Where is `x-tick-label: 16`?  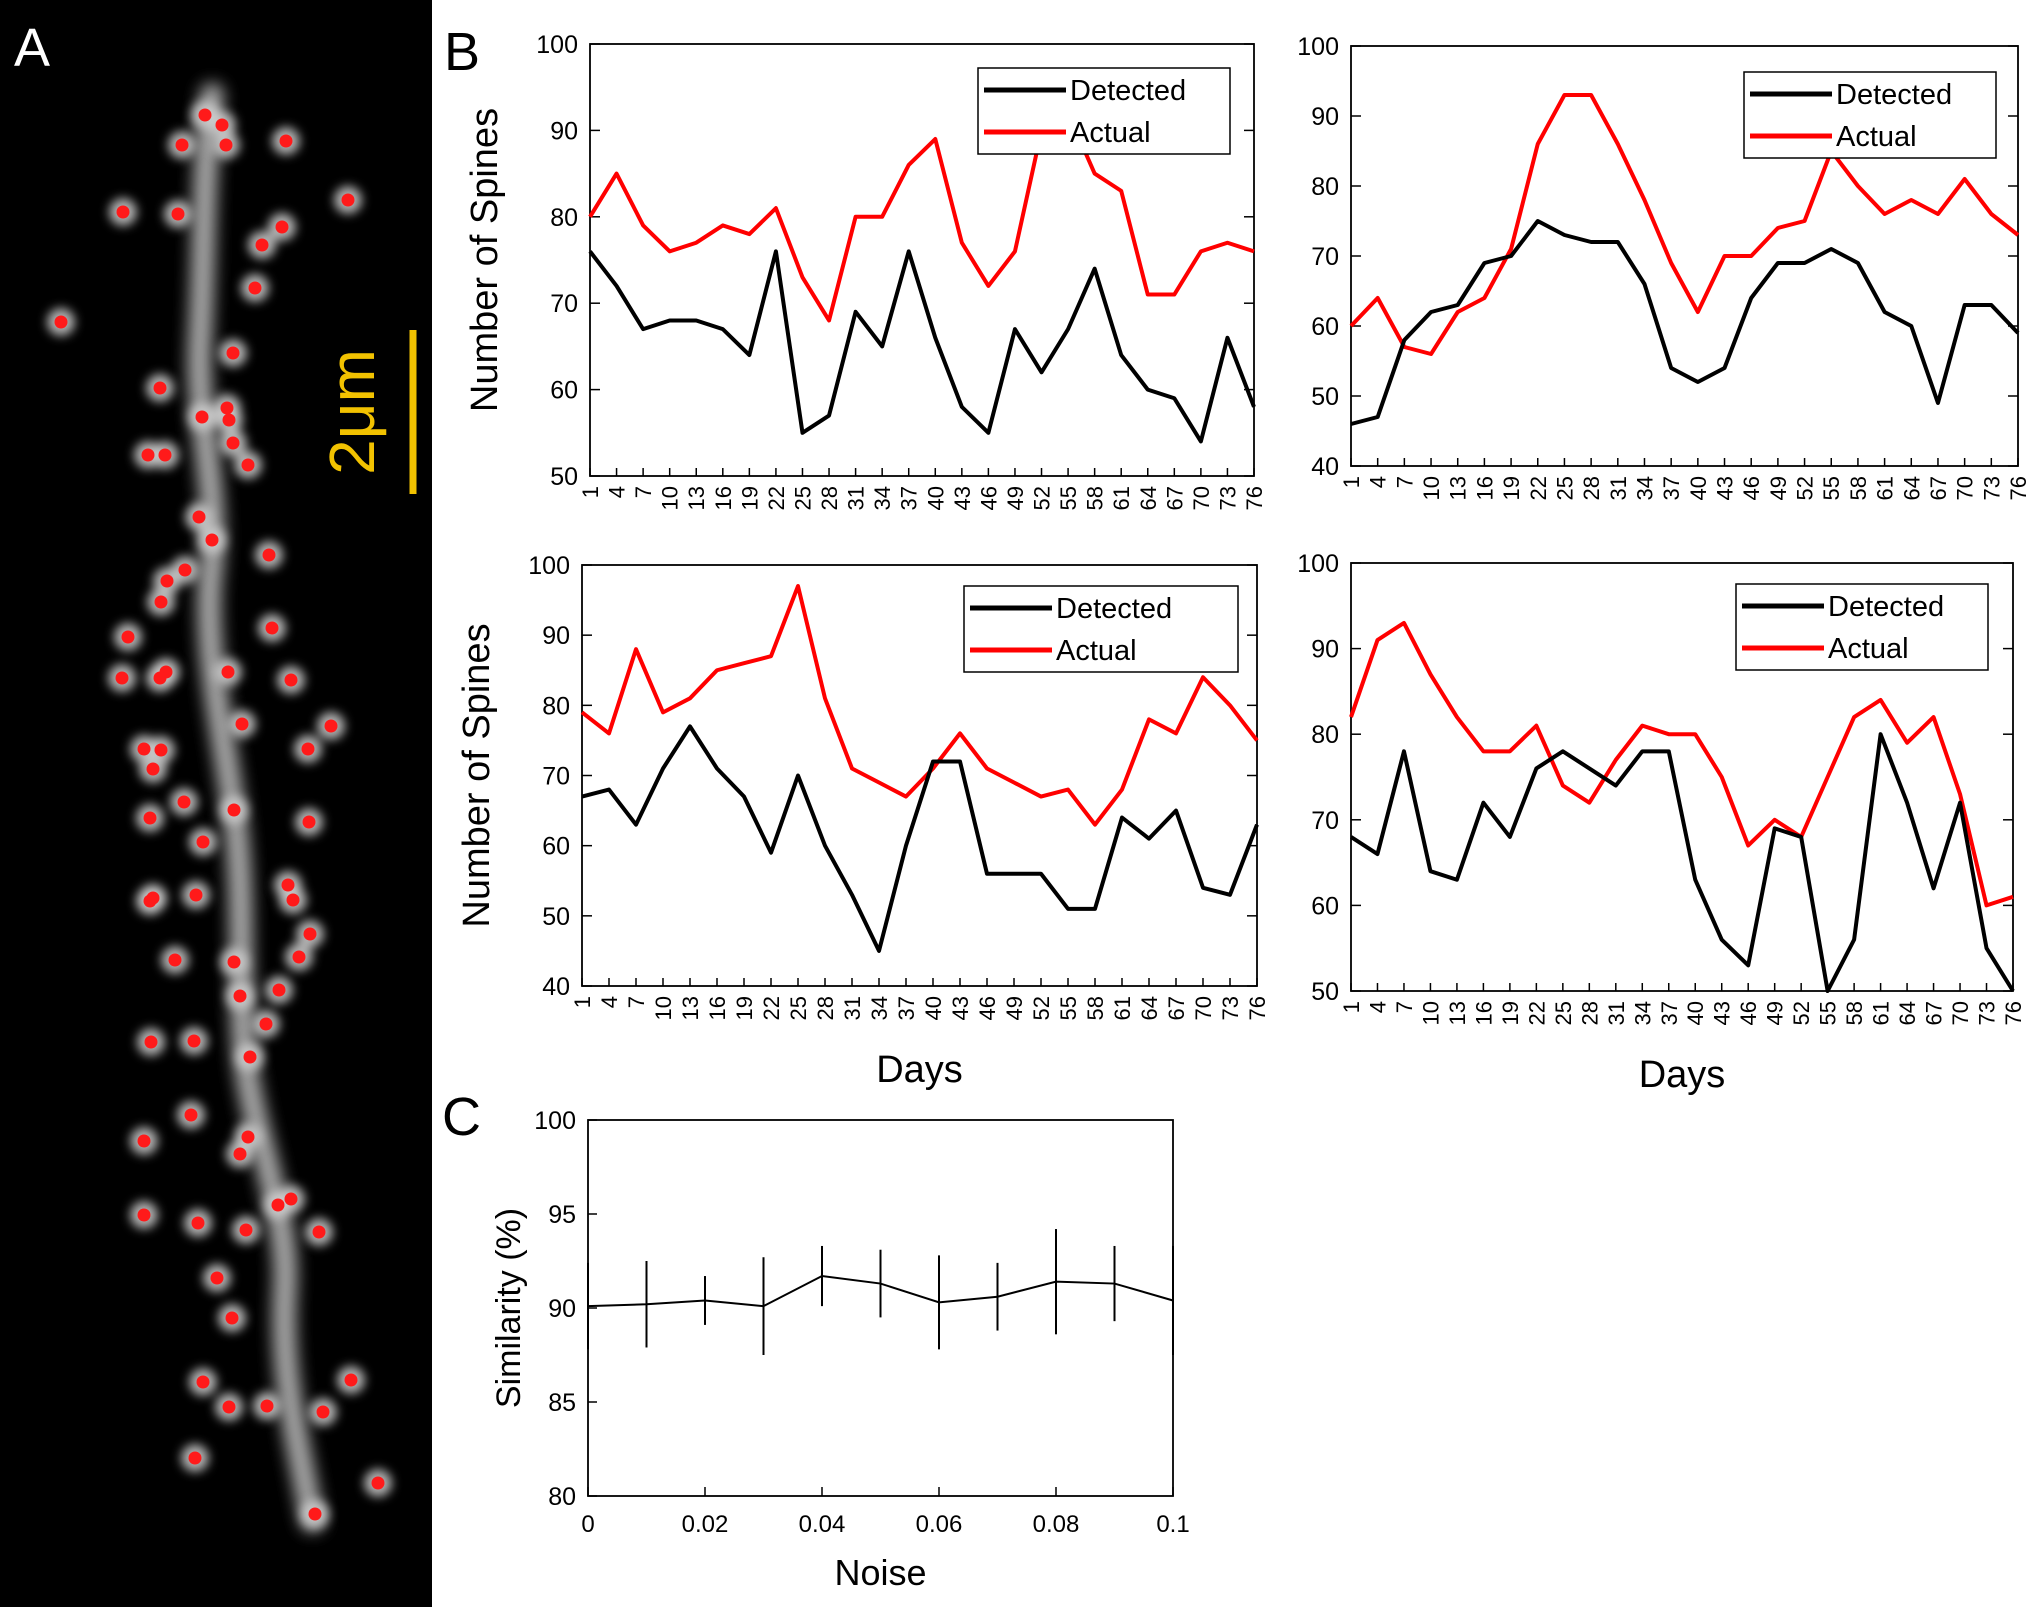 x-tick-label: 16 is located at coordinates (717, 1008).